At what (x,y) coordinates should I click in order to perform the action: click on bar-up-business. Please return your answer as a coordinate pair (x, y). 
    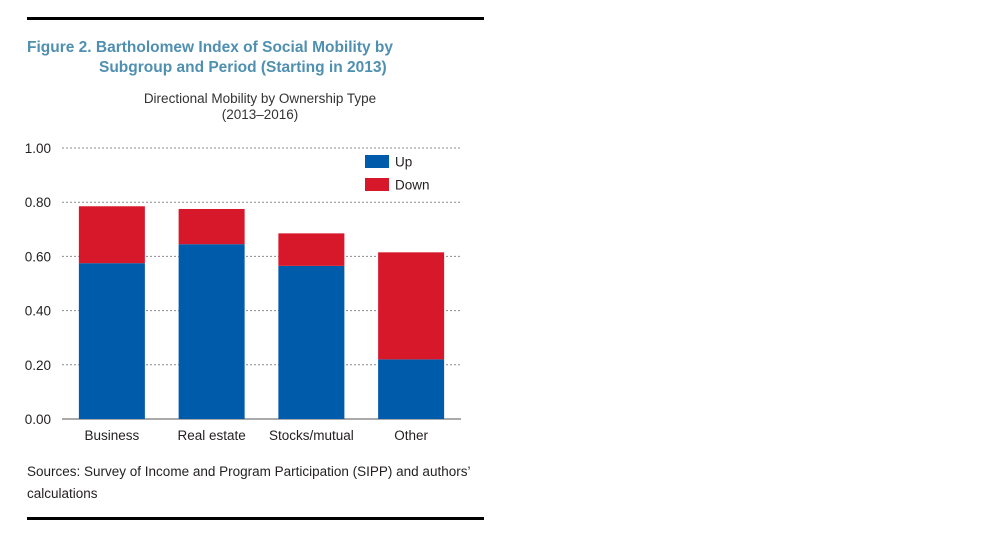
    Looking at the image, I should click on (111, 341).